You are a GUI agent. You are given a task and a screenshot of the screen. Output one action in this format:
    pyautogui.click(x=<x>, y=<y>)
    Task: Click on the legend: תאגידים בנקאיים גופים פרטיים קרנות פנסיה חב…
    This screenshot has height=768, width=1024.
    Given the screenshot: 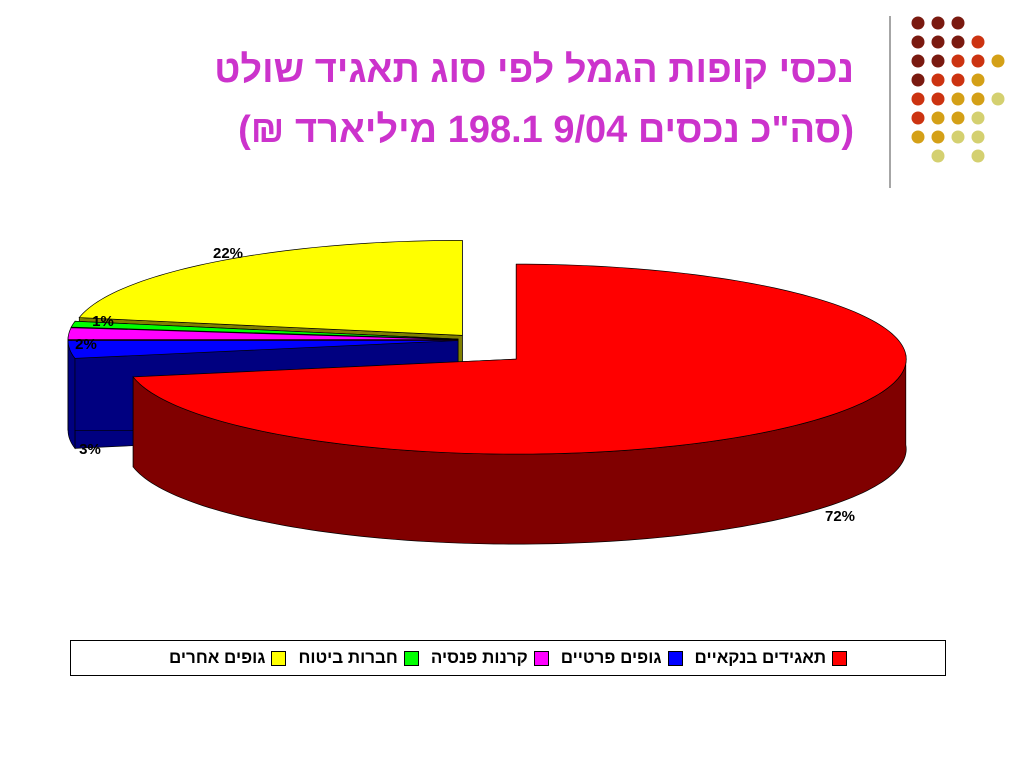 What is the action you would take?
    pyautogui.click(x=508, y=658)
    